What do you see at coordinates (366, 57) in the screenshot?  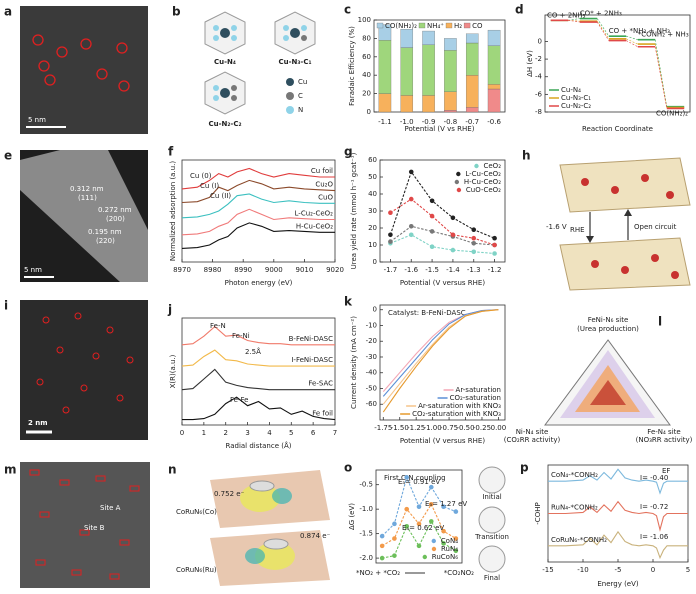 I see `y-tick-label: 60` at bounding box center [366, 57].